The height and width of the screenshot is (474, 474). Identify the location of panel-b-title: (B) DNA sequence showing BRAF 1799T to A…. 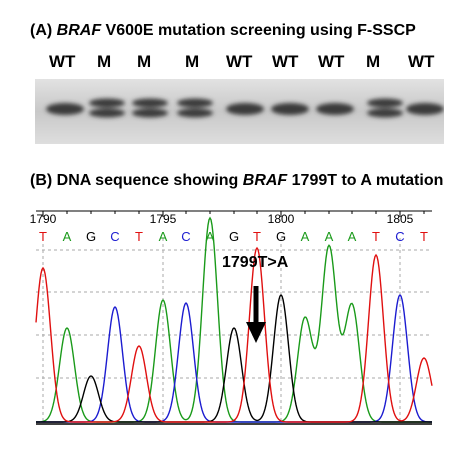
(236, 181).